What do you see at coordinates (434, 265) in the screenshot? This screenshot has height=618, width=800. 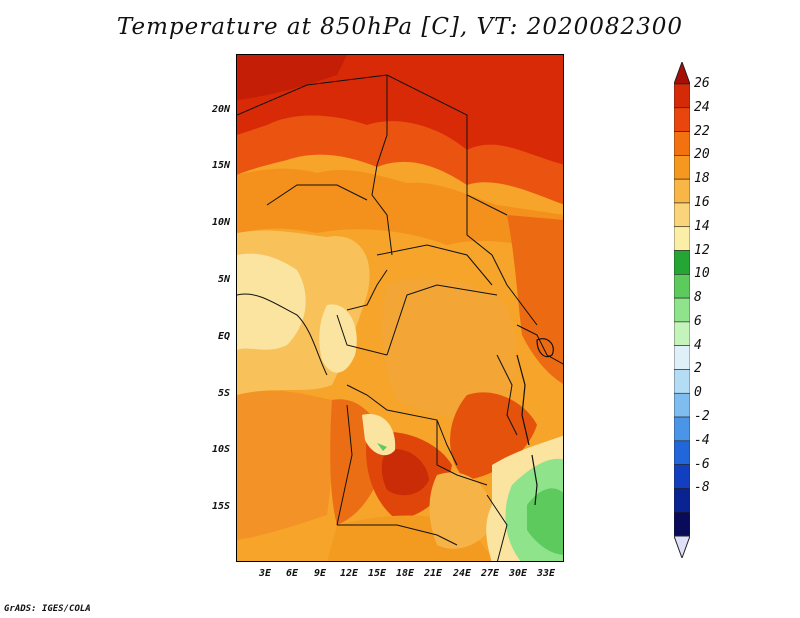 I see `border-car` at bounding box center [434, 265].